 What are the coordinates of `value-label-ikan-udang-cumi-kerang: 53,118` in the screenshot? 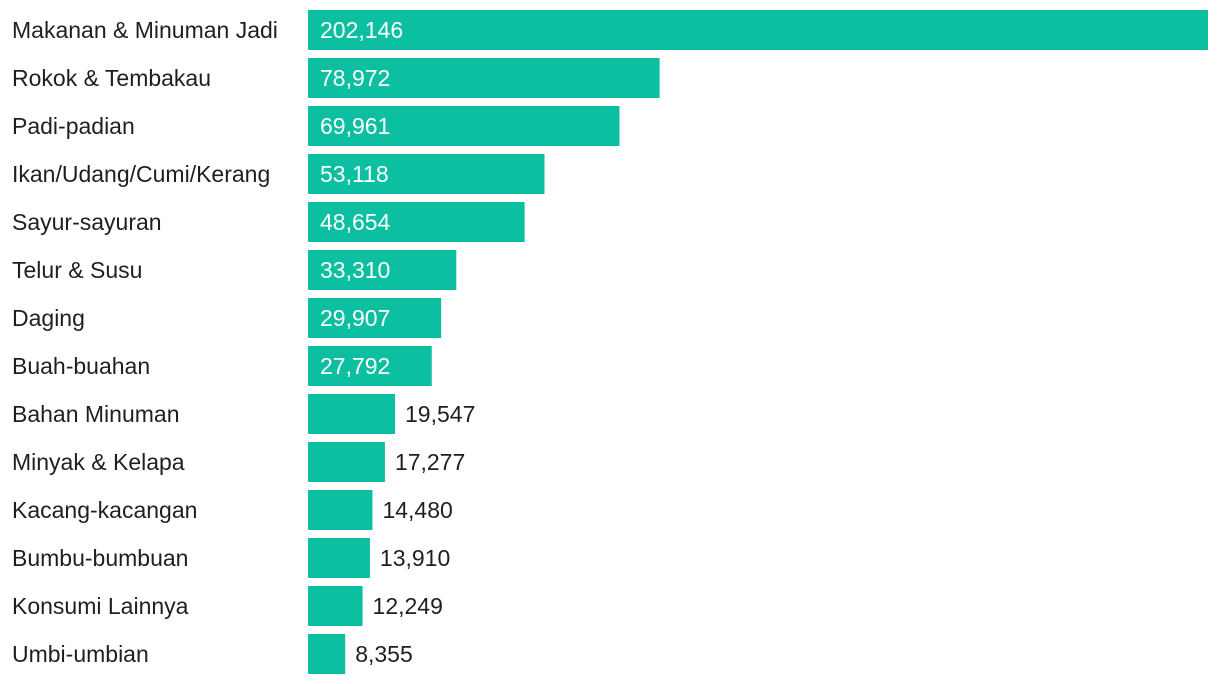 It's located at (354, 174).